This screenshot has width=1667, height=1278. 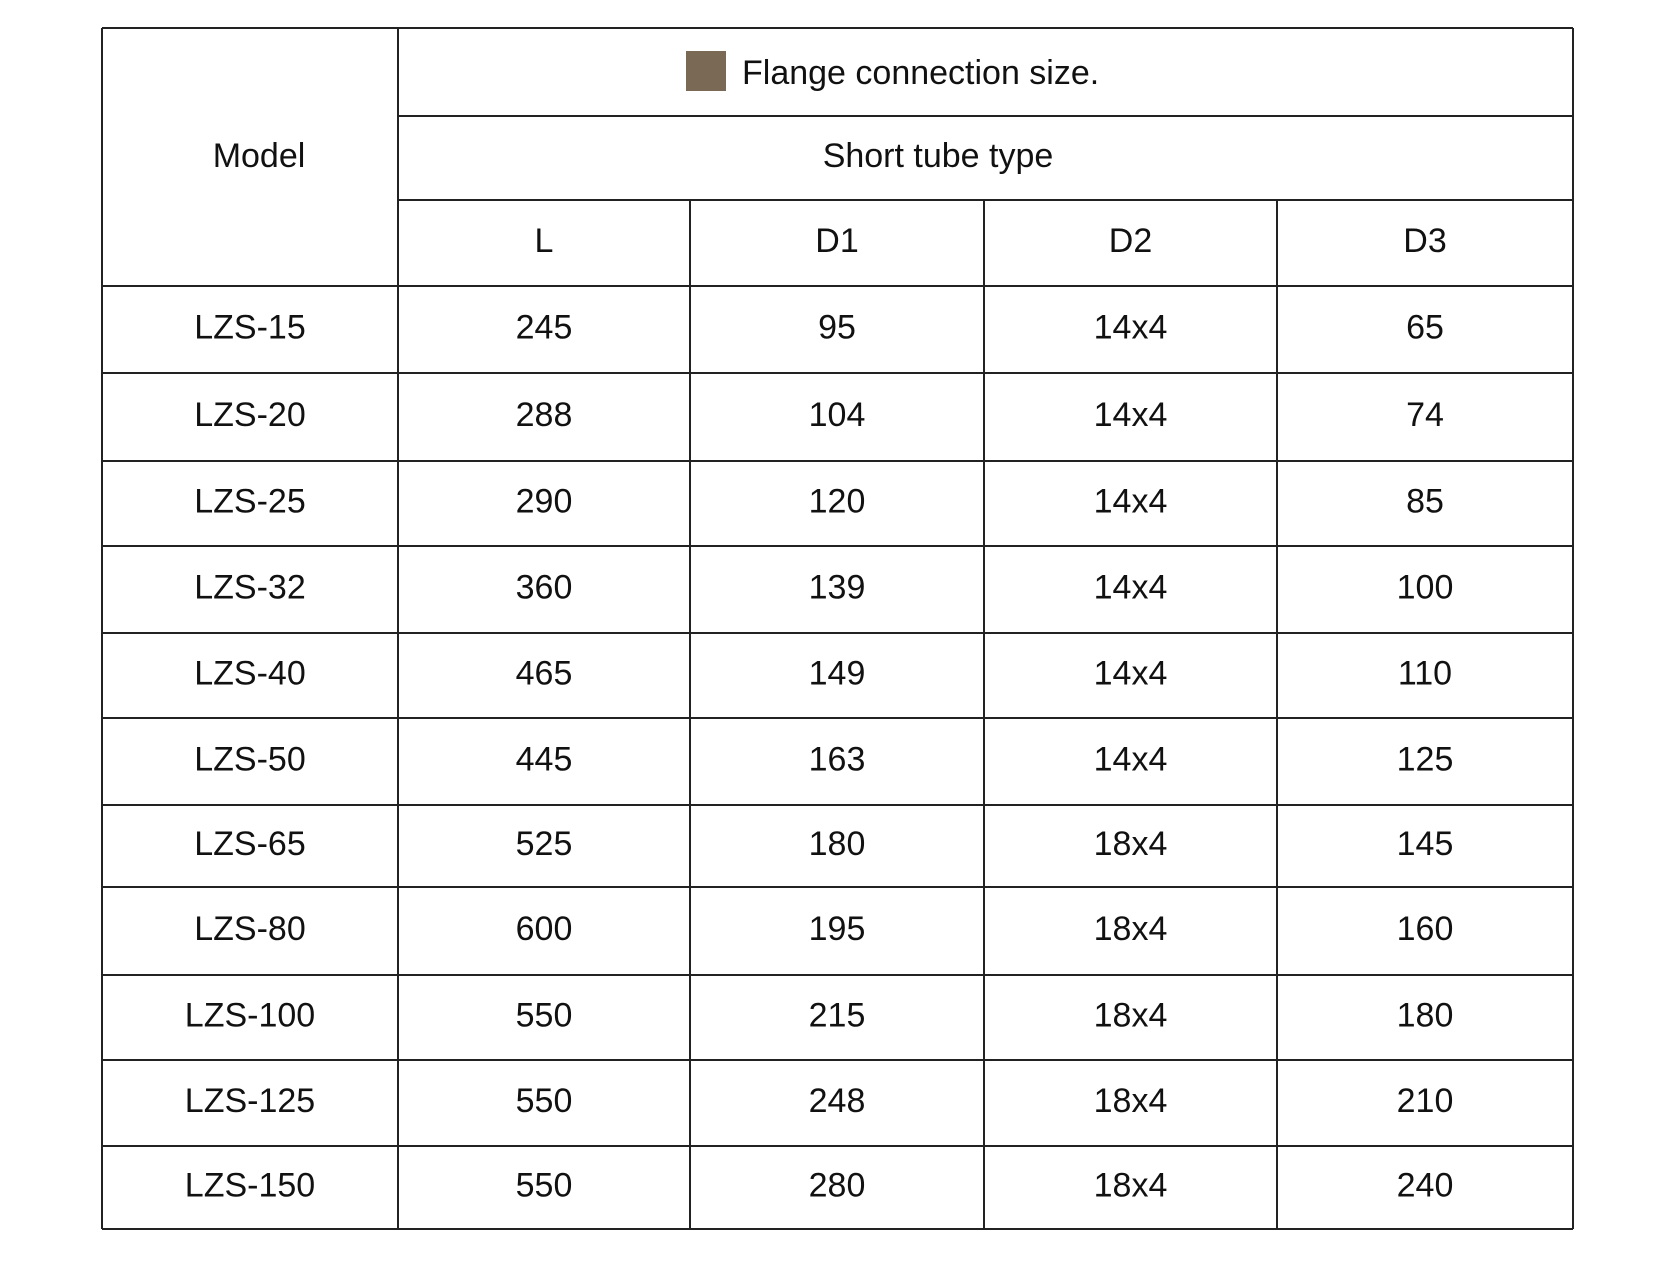 What do you see at coordinates (1130, 241) in the screenshot?
I see `column-header: D2` at bounding box center [1130, 241].